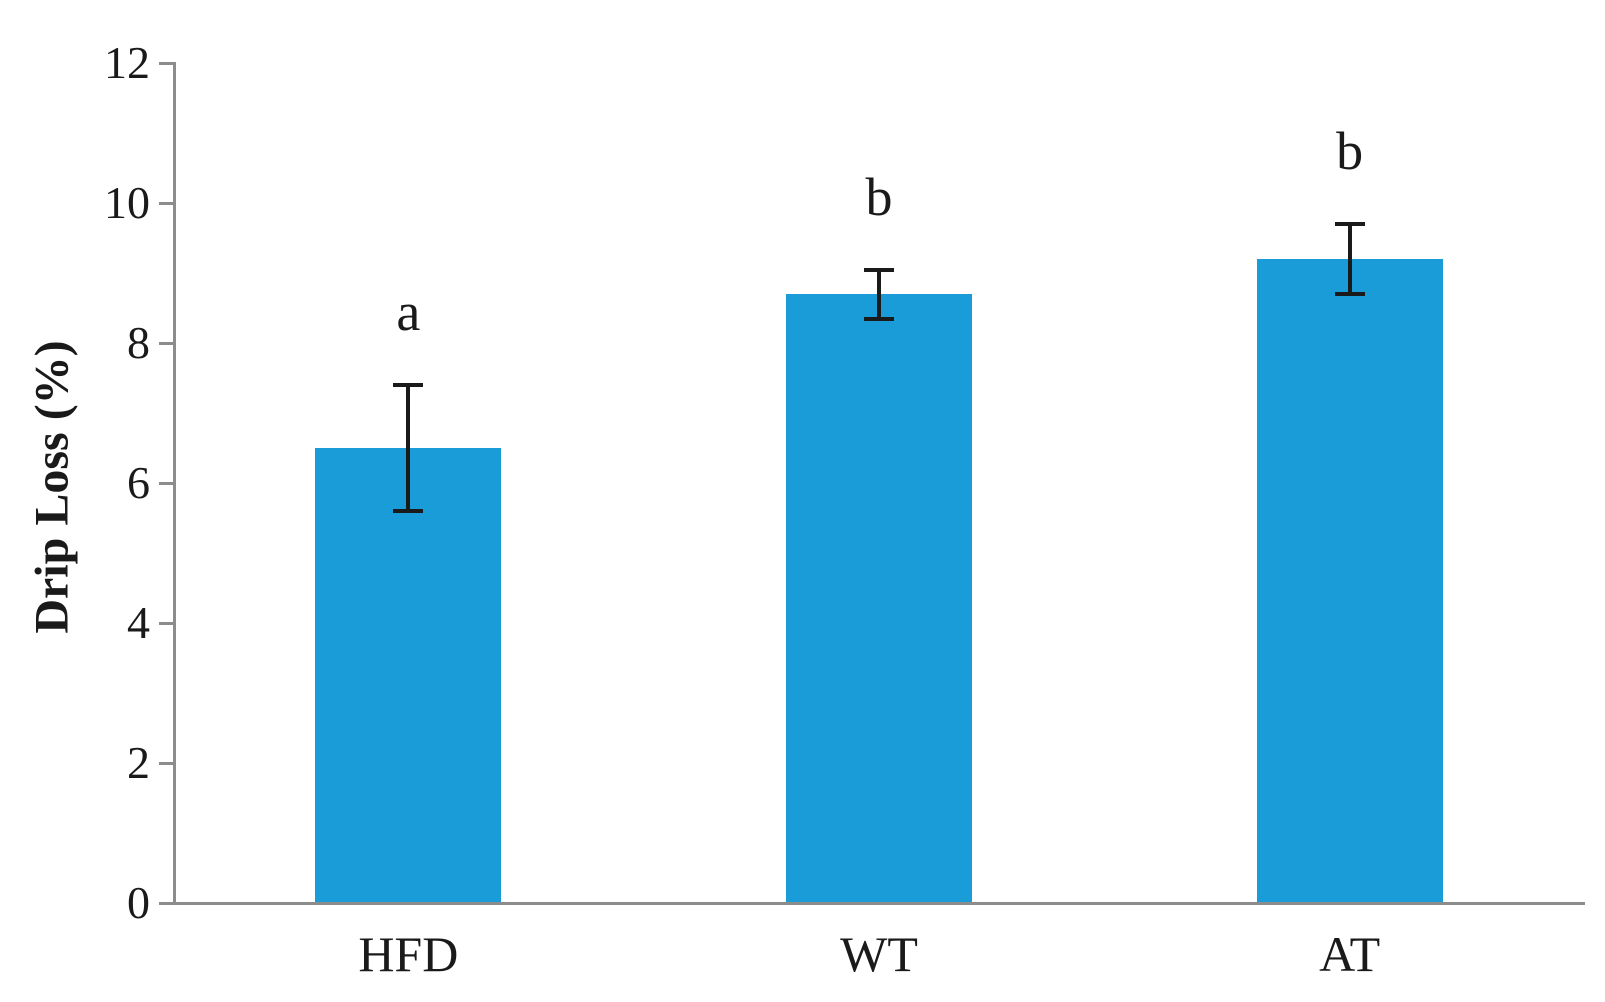  Describe the element at coordinates (127, 62) in the screenshot. I see `y-tick-label: 12` at that location.